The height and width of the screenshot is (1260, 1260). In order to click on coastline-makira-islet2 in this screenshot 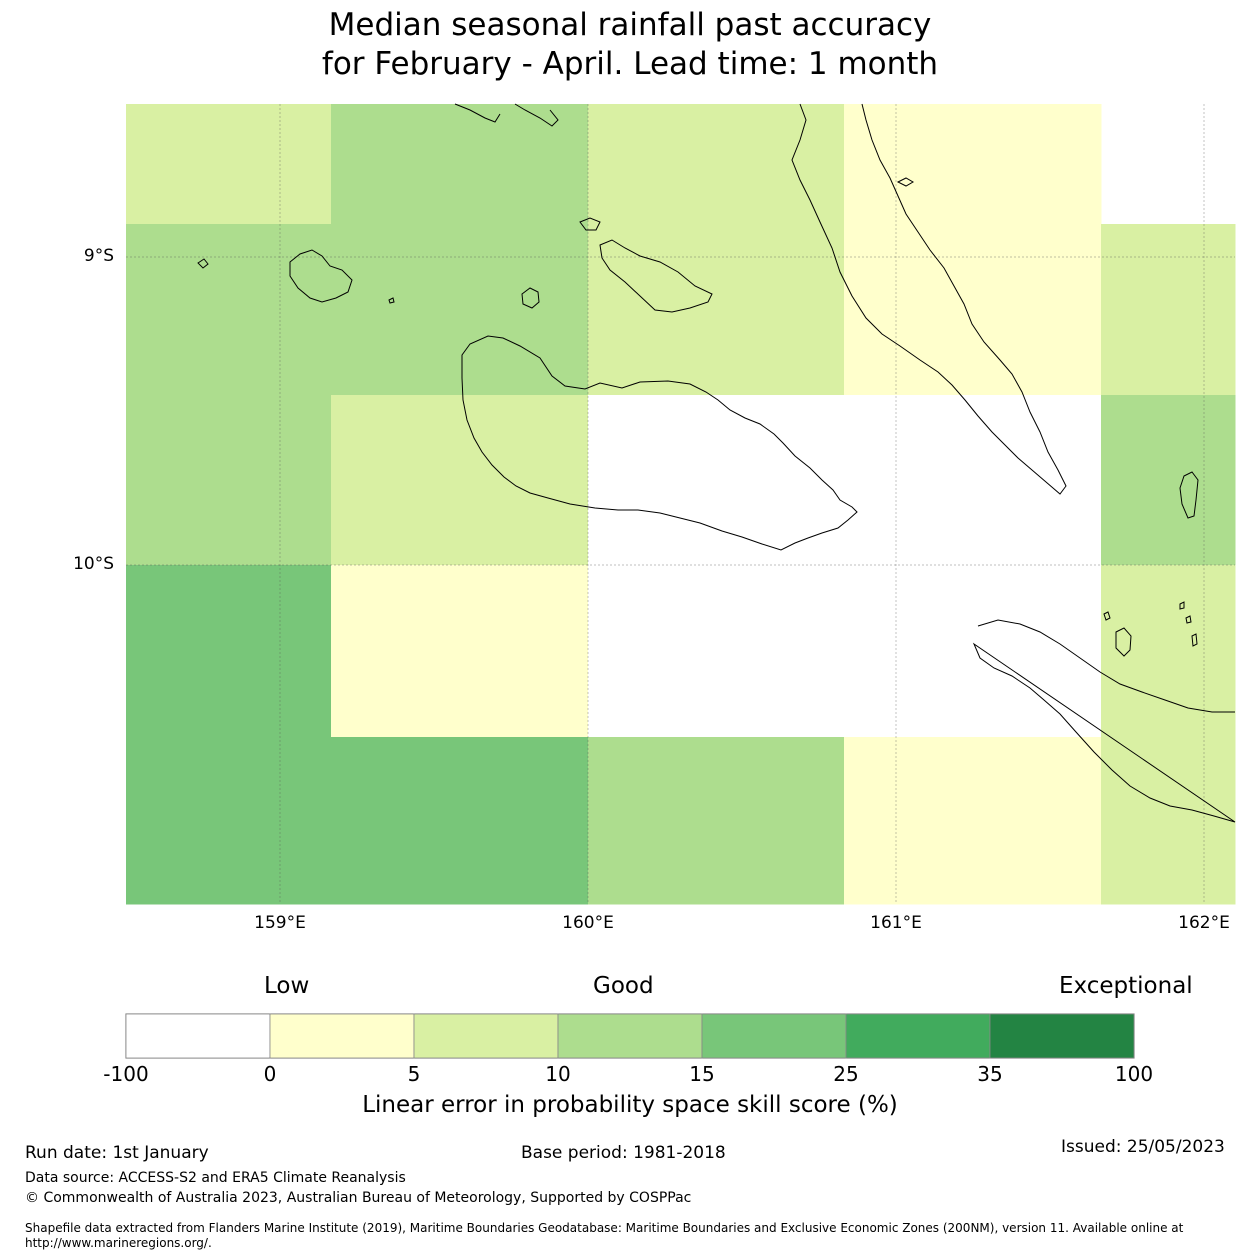, I will do `click(1107, 616)`.